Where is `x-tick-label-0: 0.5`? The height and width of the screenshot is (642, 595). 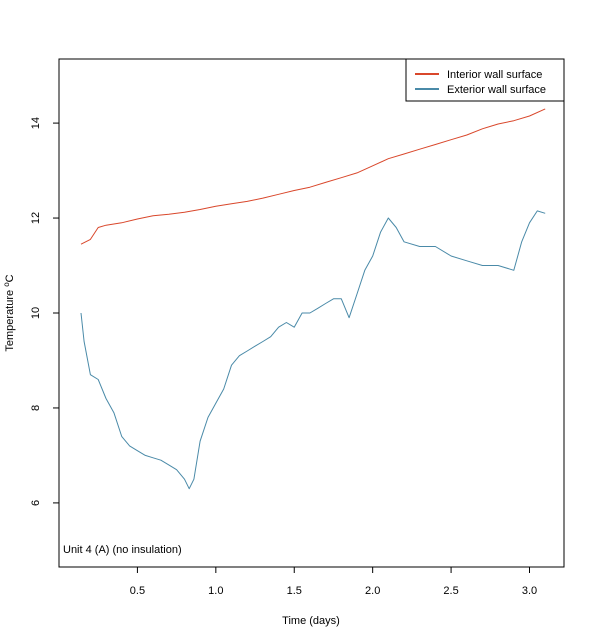 x-tick-label-0: 0.5 is located at coordinates (137, 591).